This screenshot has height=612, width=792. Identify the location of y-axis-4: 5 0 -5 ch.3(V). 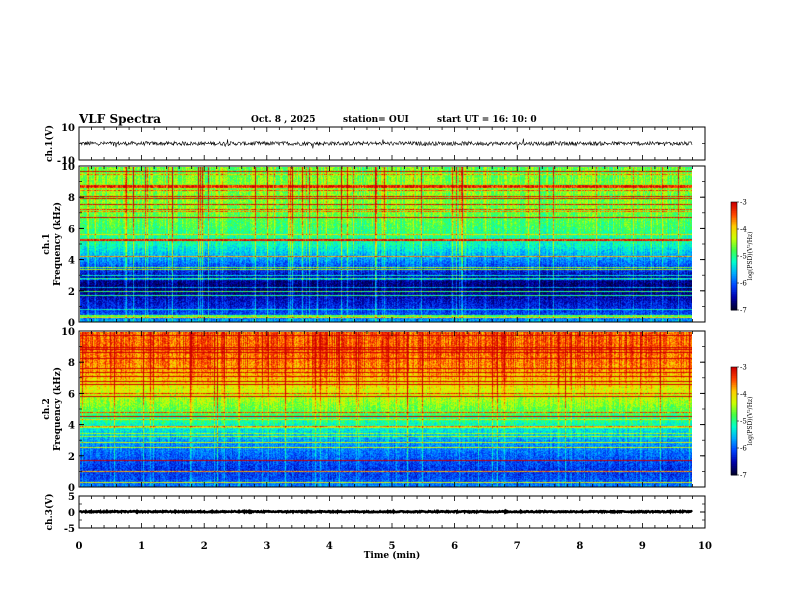
(374, 513).